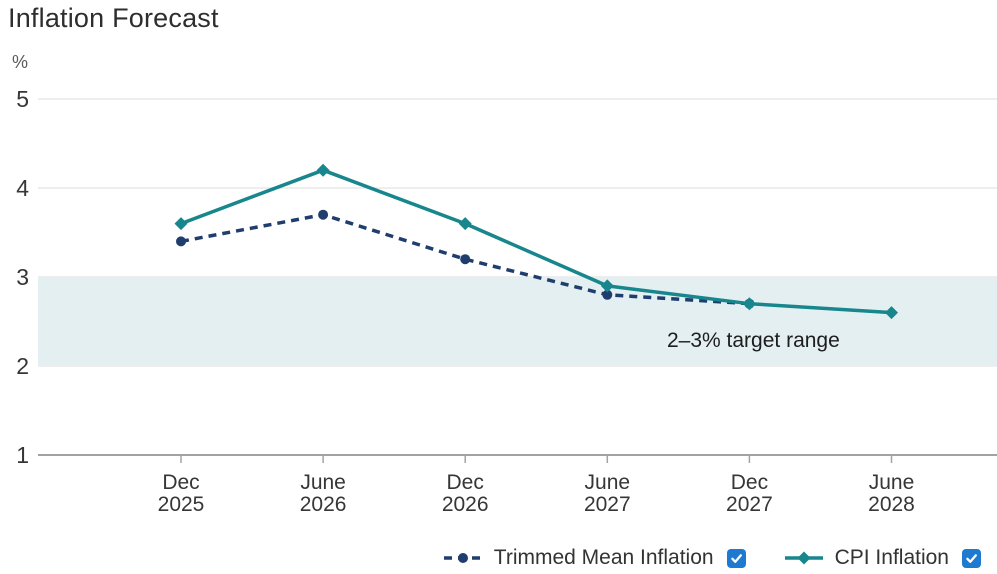  What do you see at coordinates (22, 277) in the screenshot?
I see `y-tick-label: 3` at bounding box center [22, 277].